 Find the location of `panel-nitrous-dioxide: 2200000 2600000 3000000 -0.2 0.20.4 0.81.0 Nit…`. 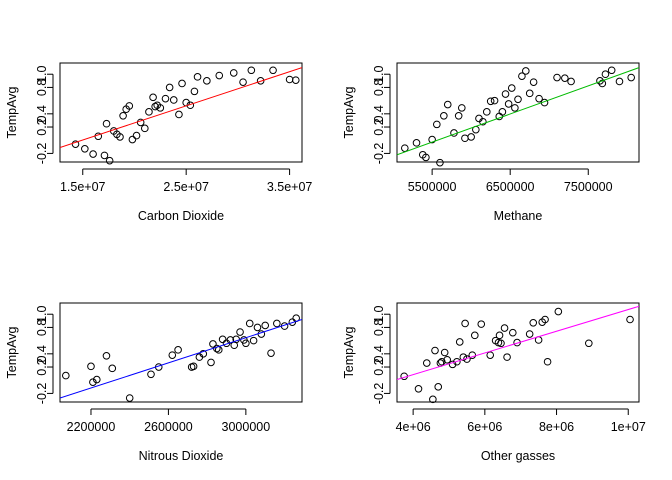

panel-nitrous-dioxide: 2200000 2600000 3000000 -0.2 0.20.4 0.81.0 Nit… is located at coordinates (154, 382).